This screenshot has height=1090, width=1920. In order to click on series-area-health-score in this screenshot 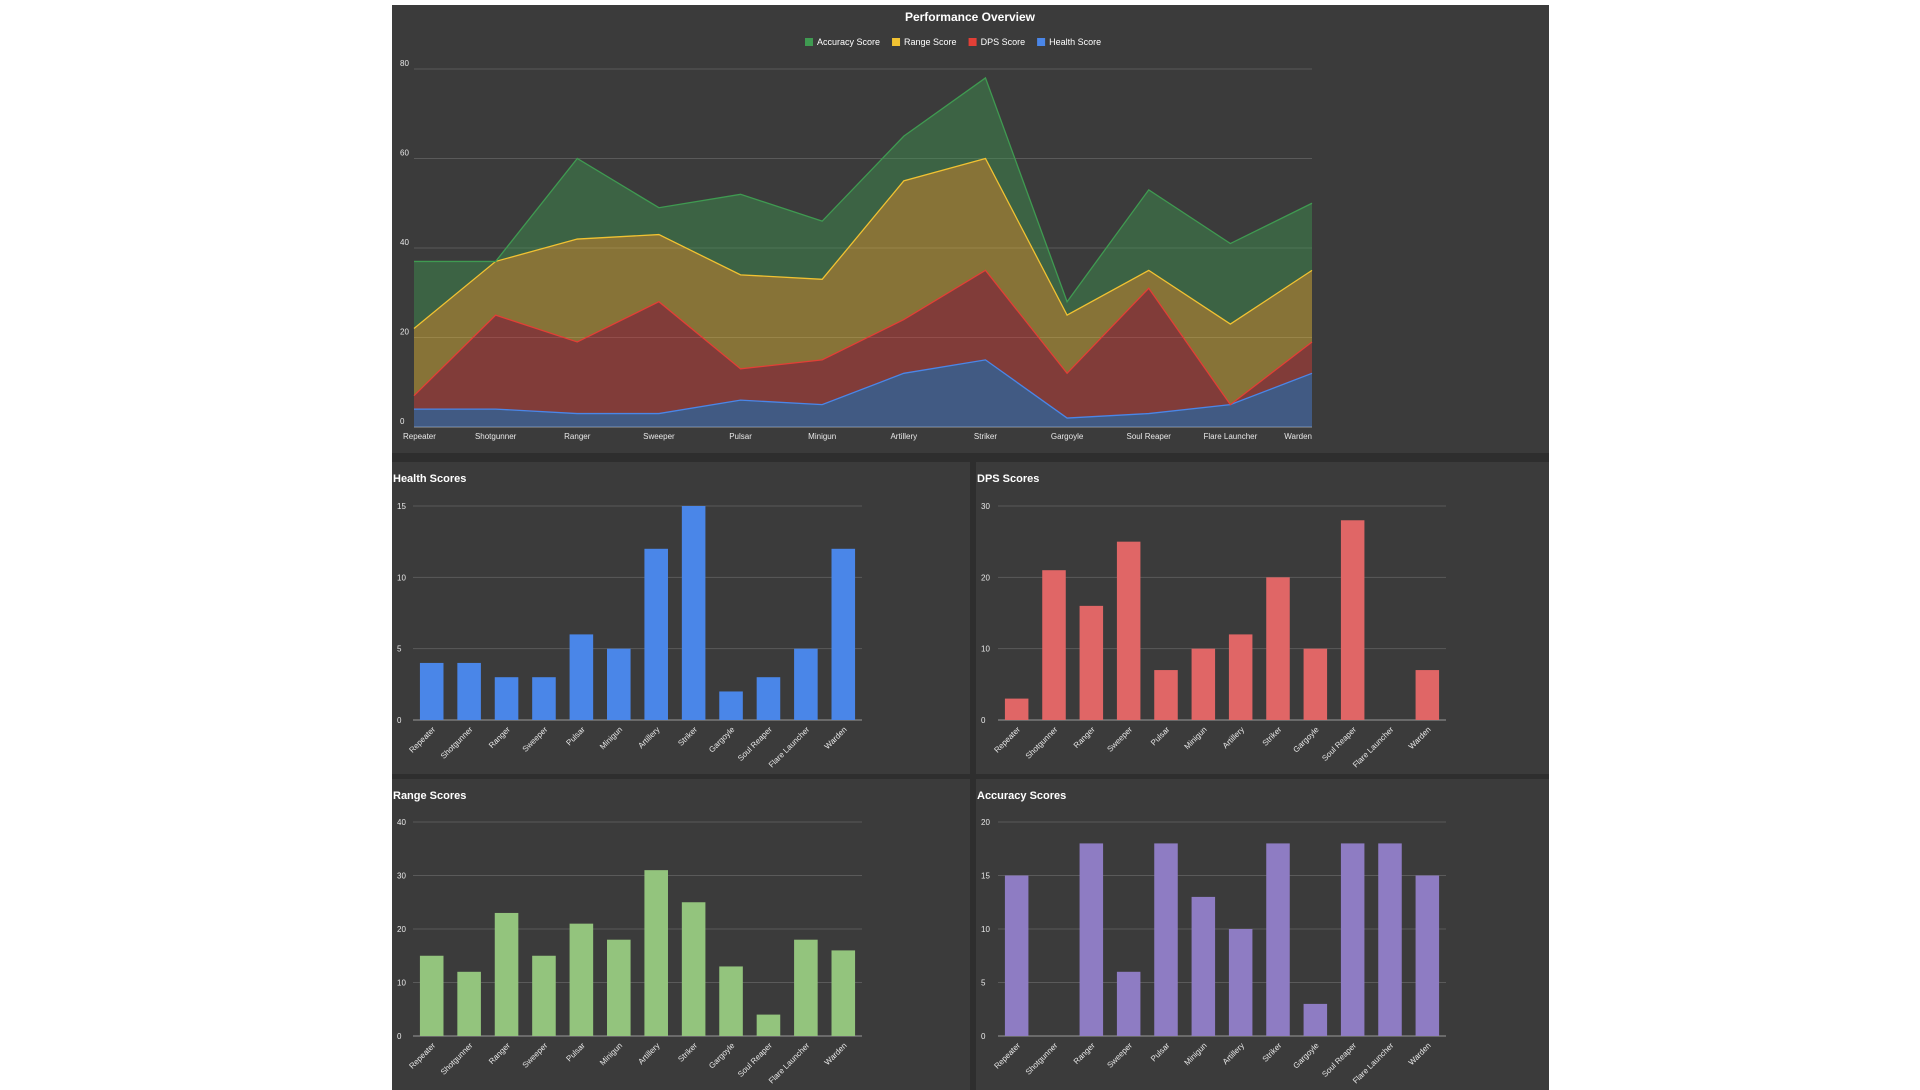, I will do `click(863, 393)`.